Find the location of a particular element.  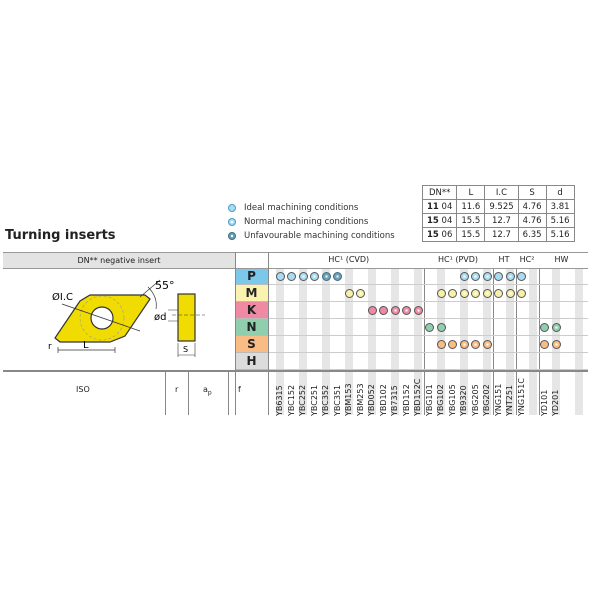

grade-code: YB7315 is located at coordinates (394, 400).